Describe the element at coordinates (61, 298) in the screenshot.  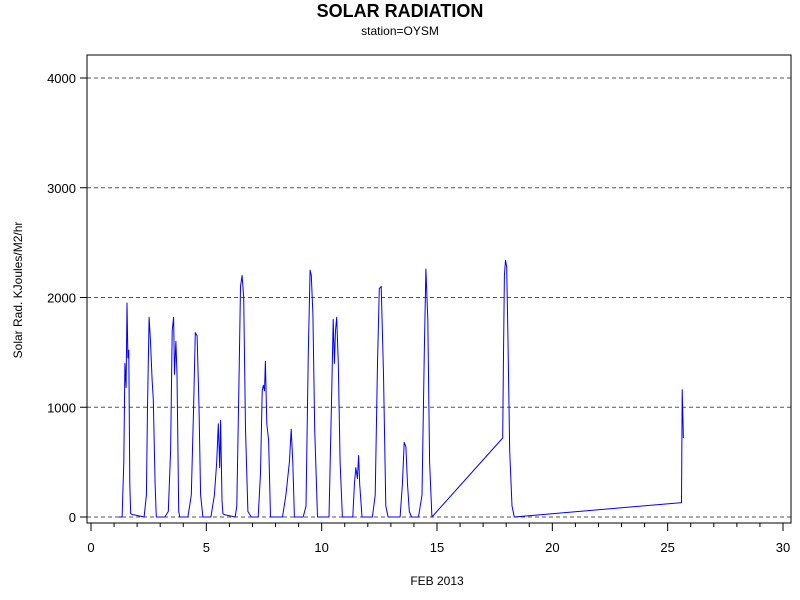
I see `y-tick-label: 2000` at that location.